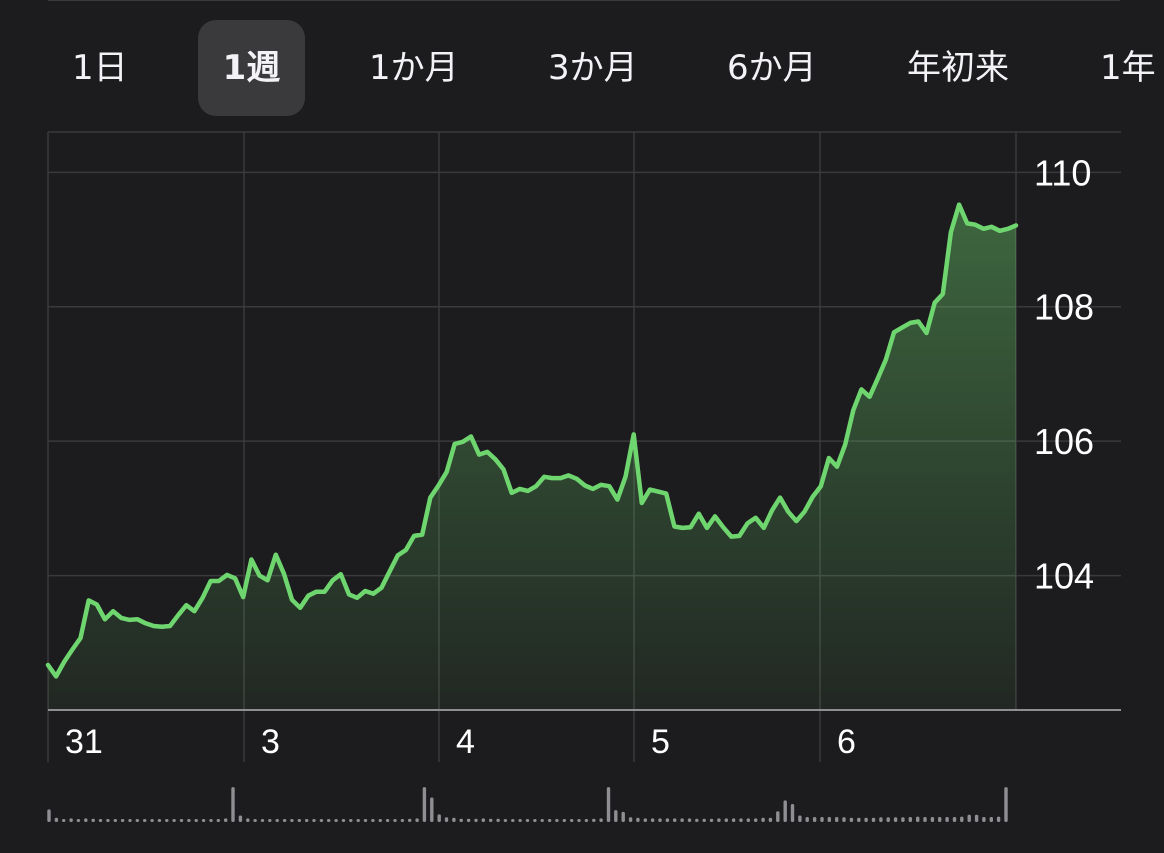 The height and width of the screenshot is (853, 1164). What do you see at coordinates (772, 68) in the screenshot?
I see `tab-6-months: 6か月` at bounding box center [772, 68].